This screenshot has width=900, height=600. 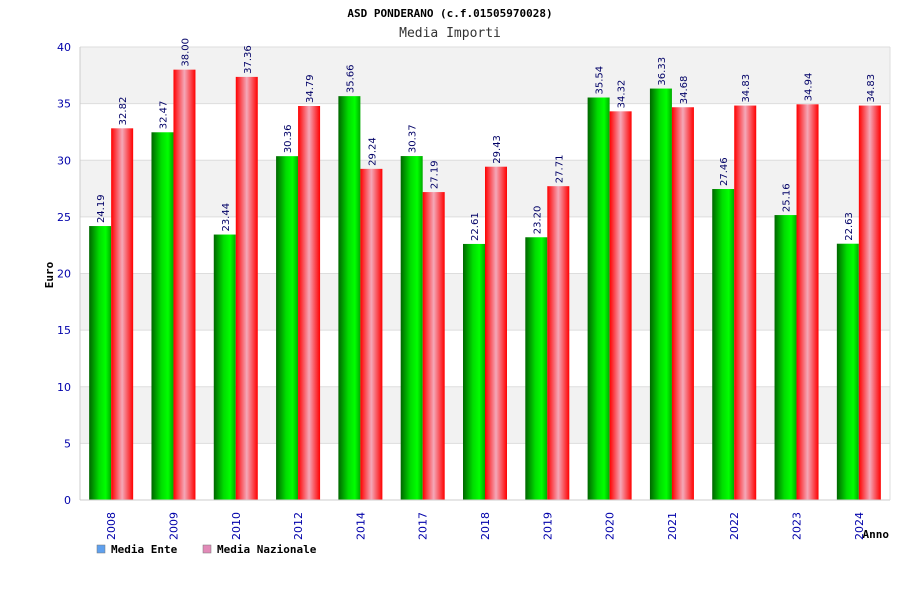 What do you see at coordinates (163, 115) in the screenshot?
I see `data-label: 32.47` at bounding box center [163, 115].